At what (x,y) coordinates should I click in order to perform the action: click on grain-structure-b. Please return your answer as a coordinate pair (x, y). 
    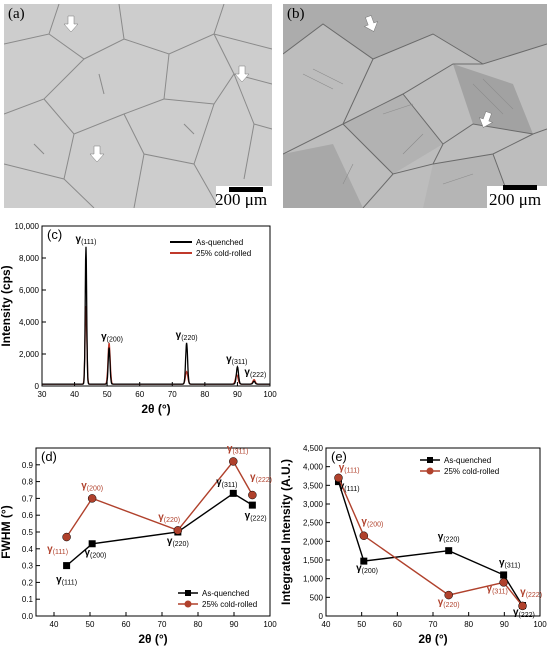
    Looking at the image, I should click on (415, 106).